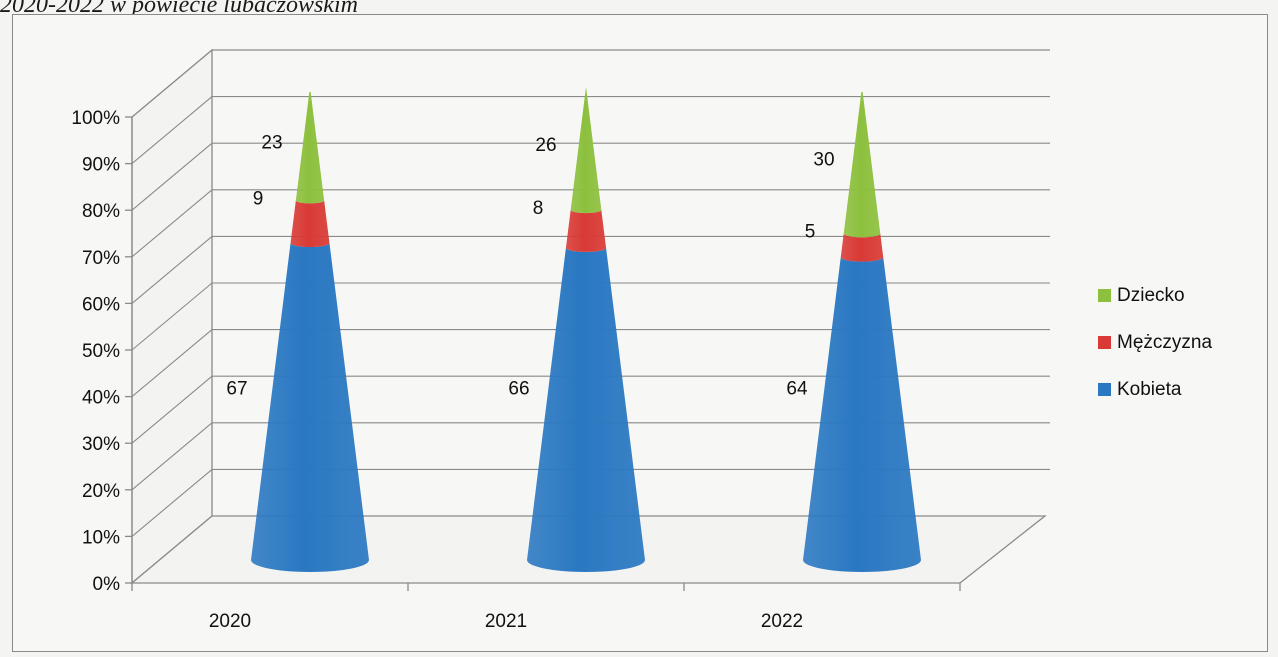  Describe the element at coordinates (101, 211) in the screenshot. I see `y-tick-label: 80%` at that location.